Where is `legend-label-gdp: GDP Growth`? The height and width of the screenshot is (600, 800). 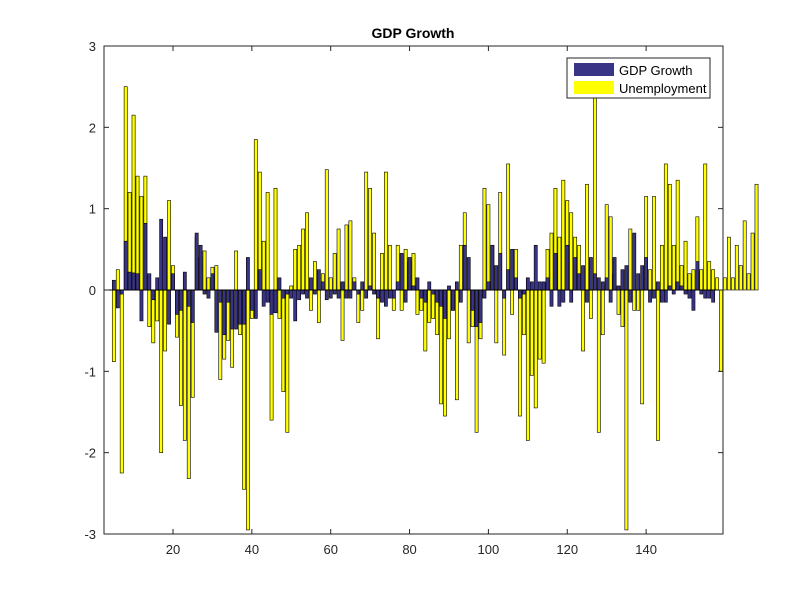
legend-label-gdp: GDP Growth is located at coordinates (655, 70).